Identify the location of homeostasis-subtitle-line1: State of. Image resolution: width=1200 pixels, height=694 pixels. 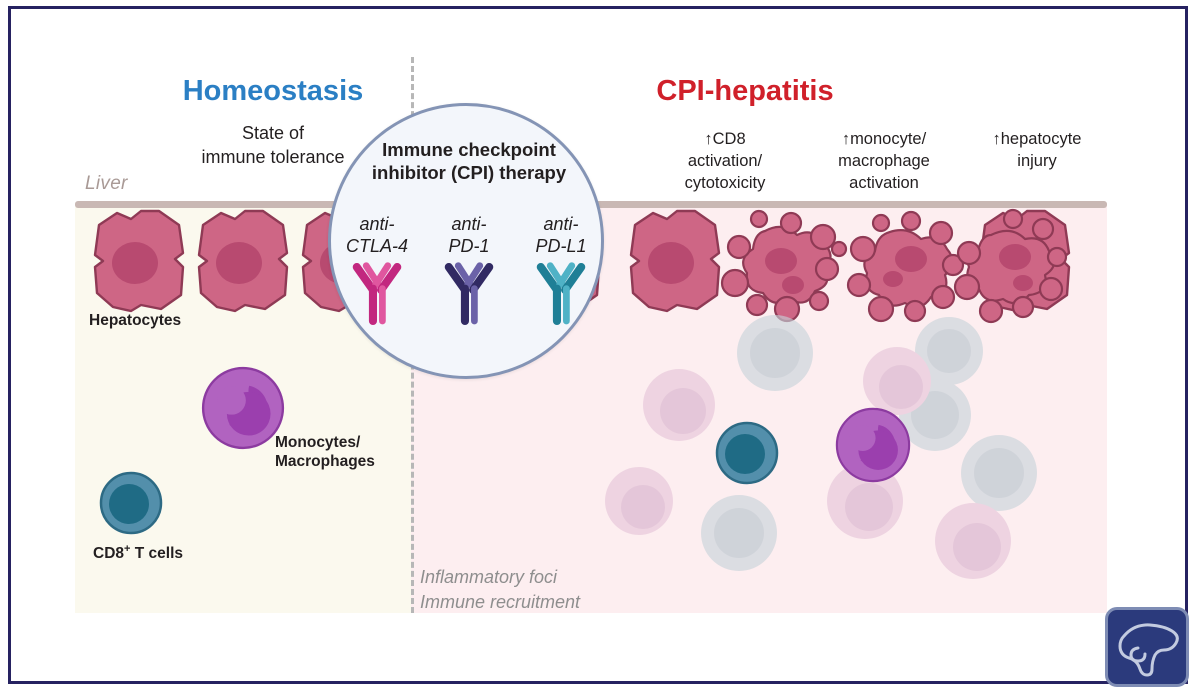
(273, 133).